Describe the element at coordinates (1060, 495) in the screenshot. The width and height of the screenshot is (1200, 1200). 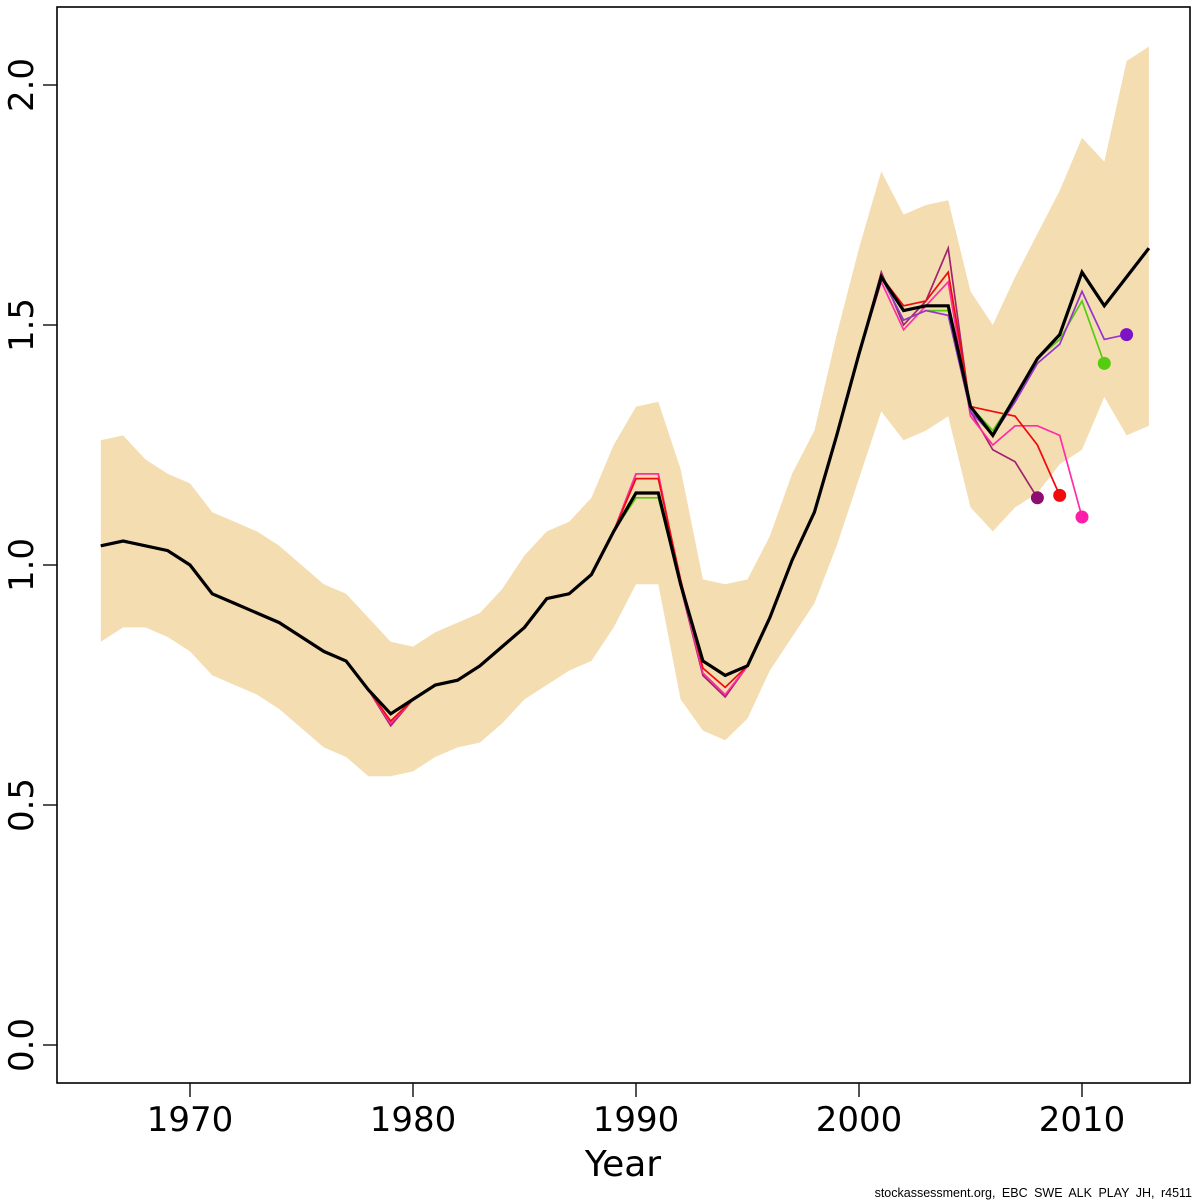
I see `retro-2009-terminal-dot` at that location.